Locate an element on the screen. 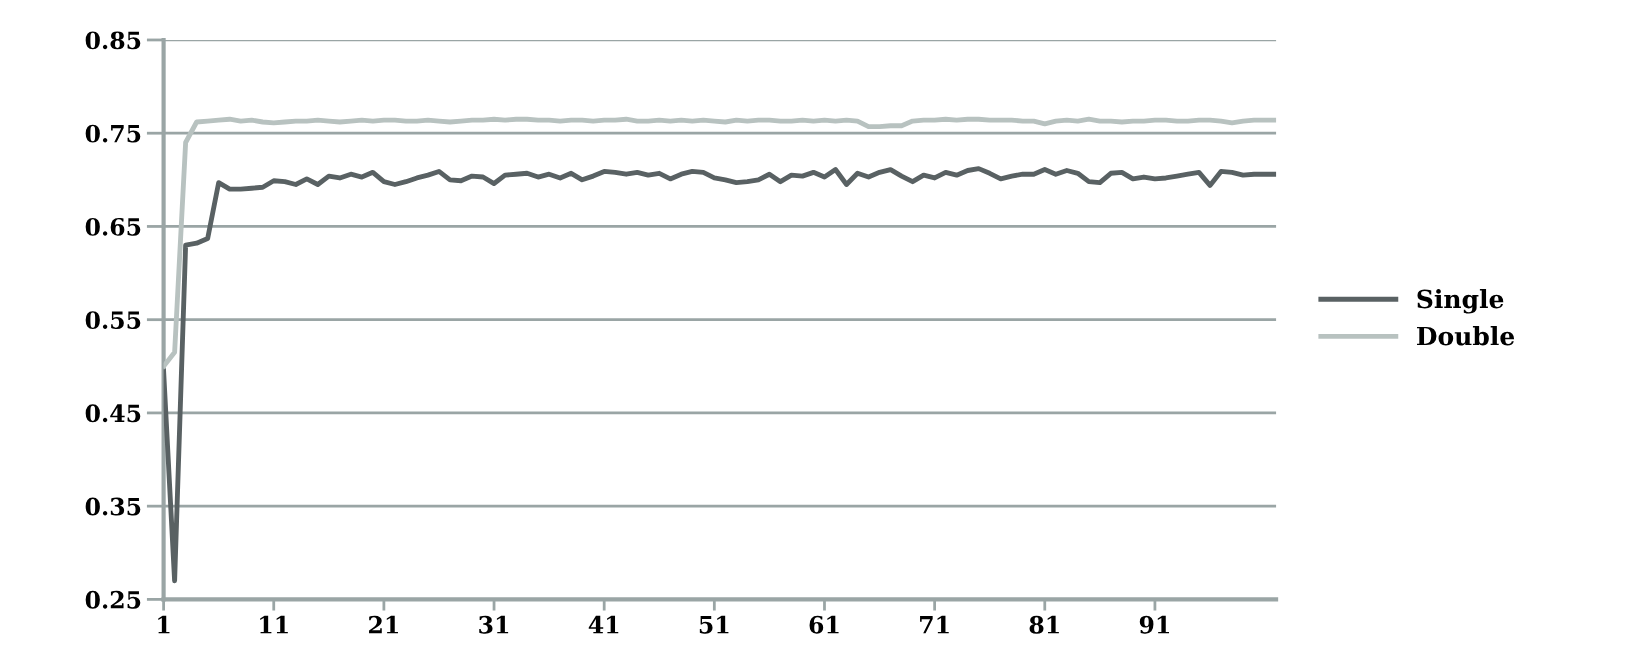  y-tick-label: 0.25 is located at coordinates (113, 599).